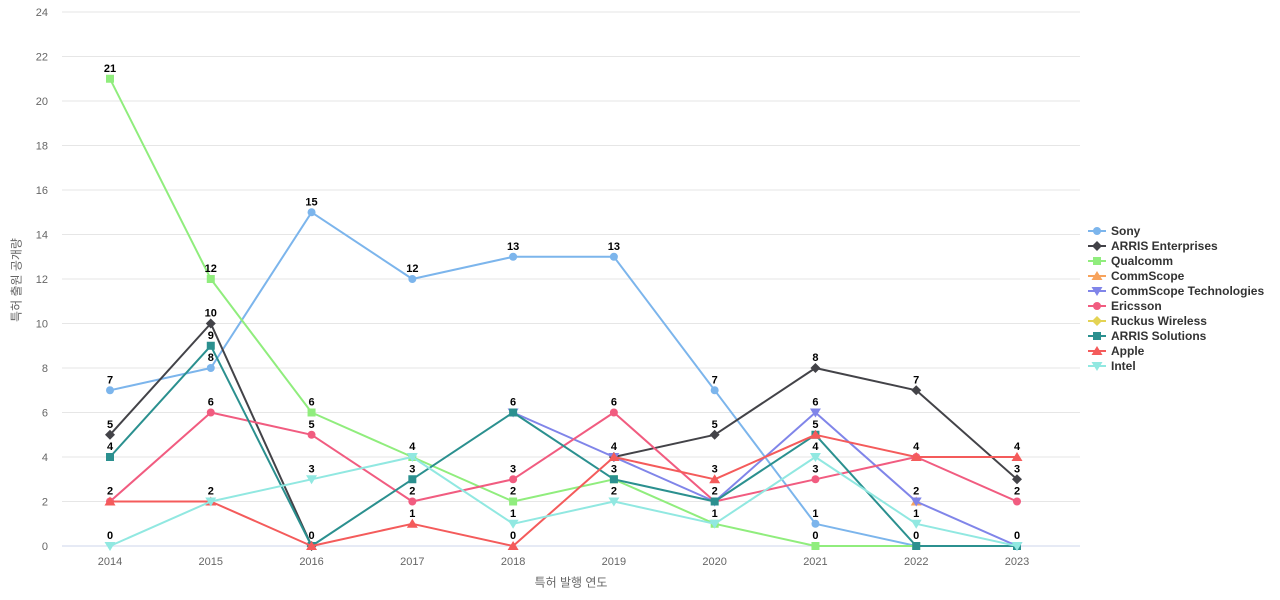 The image size is (1280, 600). I want to click on y-tick-label: 18, so click(42, 147).